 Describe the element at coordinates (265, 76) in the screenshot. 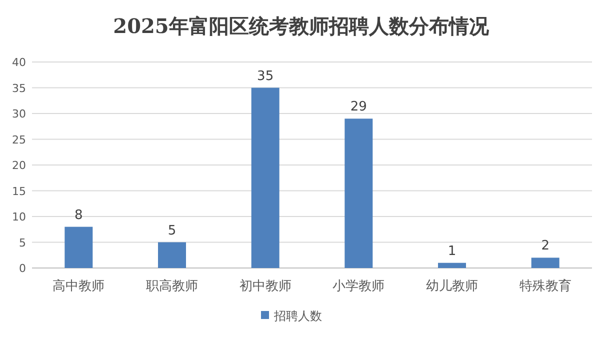

I see `data-label: 35` at that location.